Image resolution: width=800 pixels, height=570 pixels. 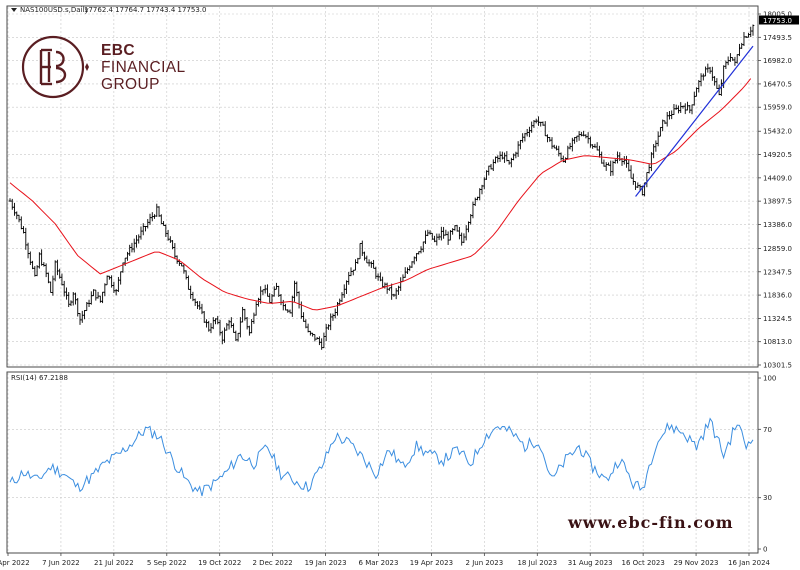 I want to click on symbol-label: NAS100USD.s,Daily, so click(x=54, y=10).